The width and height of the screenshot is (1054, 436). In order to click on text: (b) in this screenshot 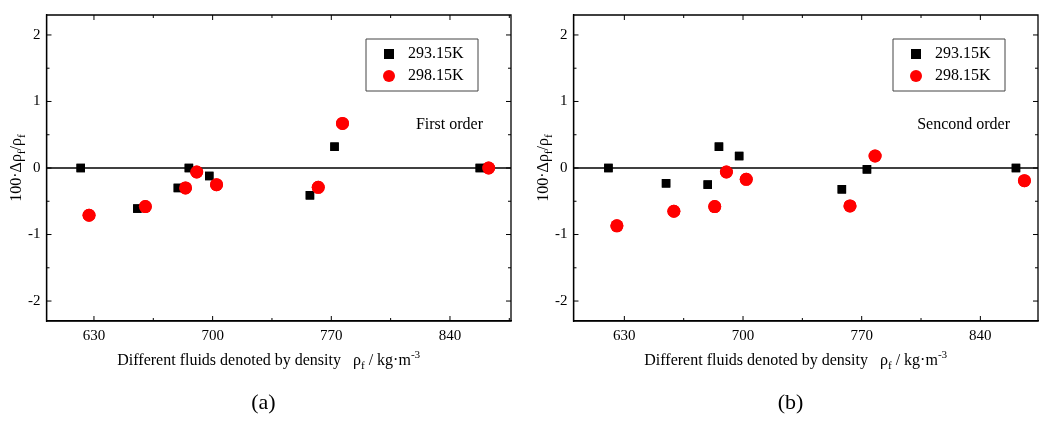, I will do `click(790, 402)`.